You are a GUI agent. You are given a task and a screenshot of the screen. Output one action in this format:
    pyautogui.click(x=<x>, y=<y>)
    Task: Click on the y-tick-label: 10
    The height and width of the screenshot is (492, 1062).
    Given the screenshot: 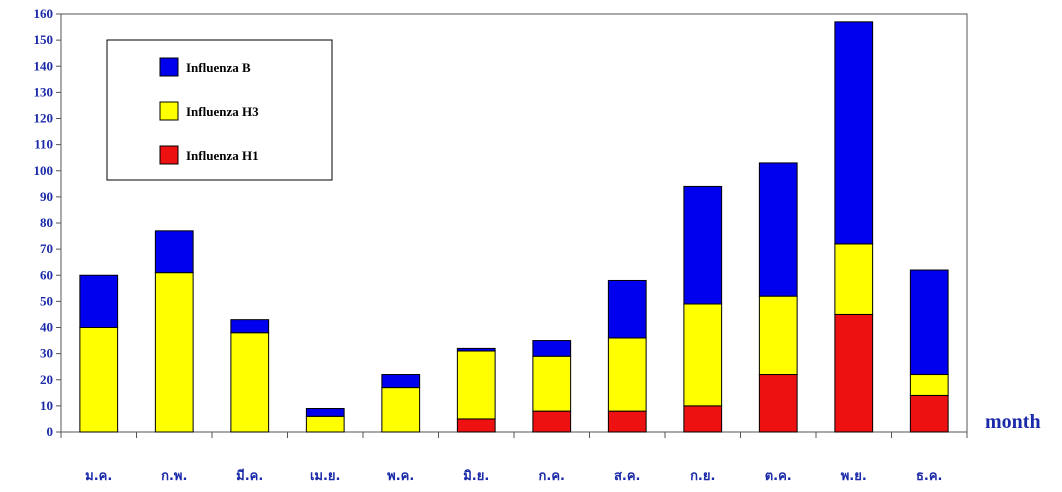 What is the action you would take?
    pyautogui.click(x=46, y=405)
    